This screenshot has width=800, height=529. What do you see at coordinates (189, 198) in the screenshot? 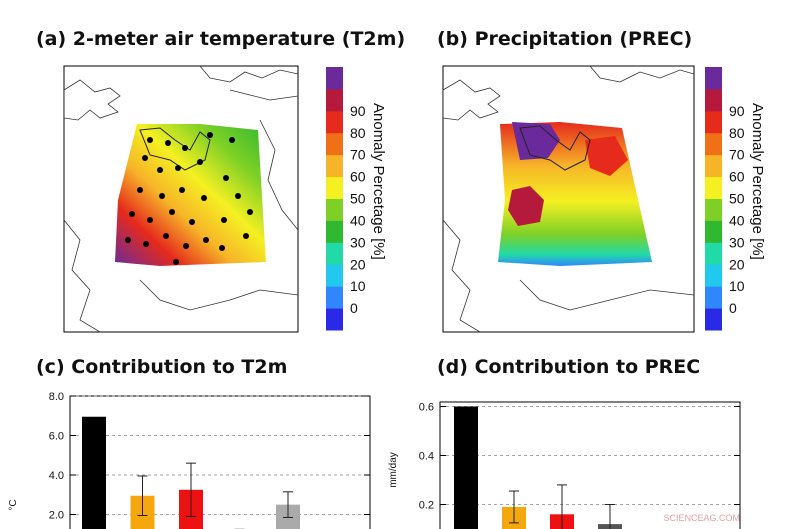
I see `station-markers` at bounding box center [189, 198].